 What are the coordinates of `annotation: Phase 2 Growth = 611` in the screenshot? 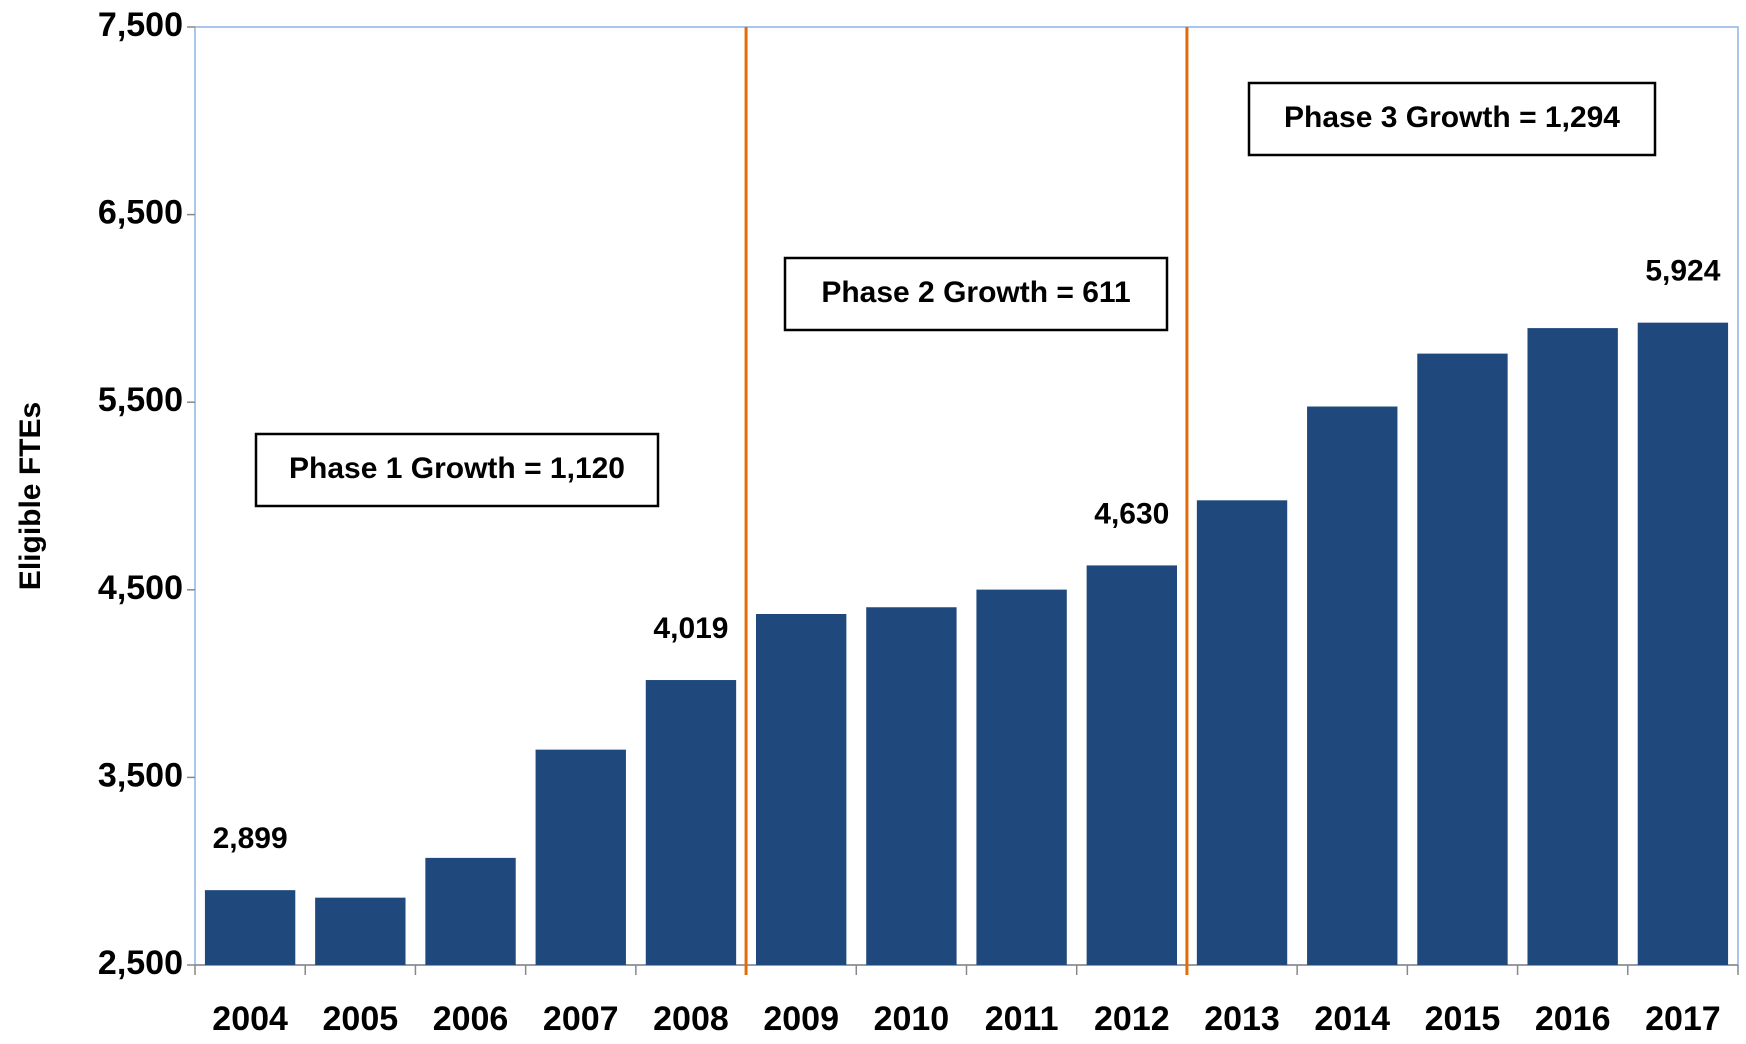 It's located at (975, 292).